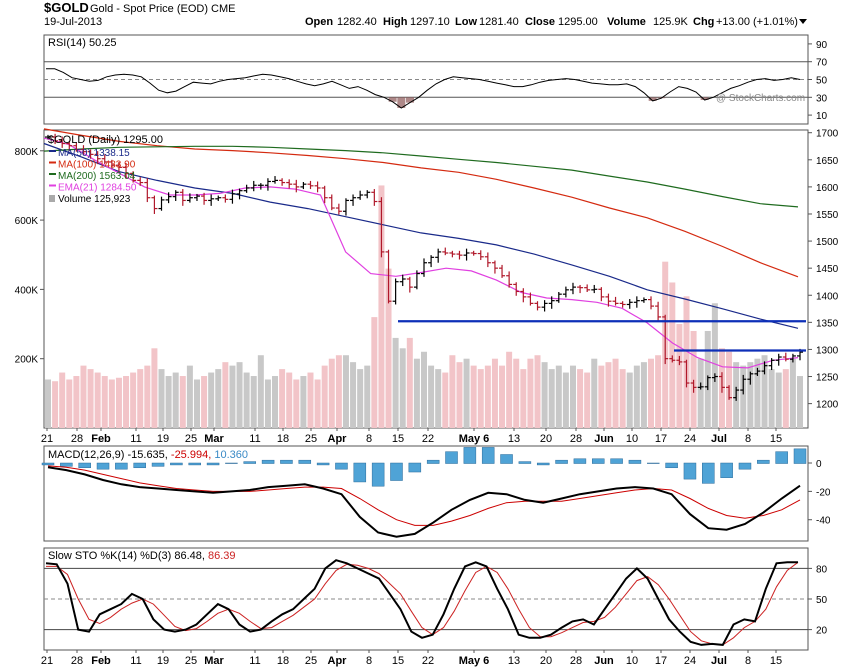  What do you see at coordinates (369, 439) in the screenshot?
I see `x-tick-label: 8` at bounding box center [369, 439].